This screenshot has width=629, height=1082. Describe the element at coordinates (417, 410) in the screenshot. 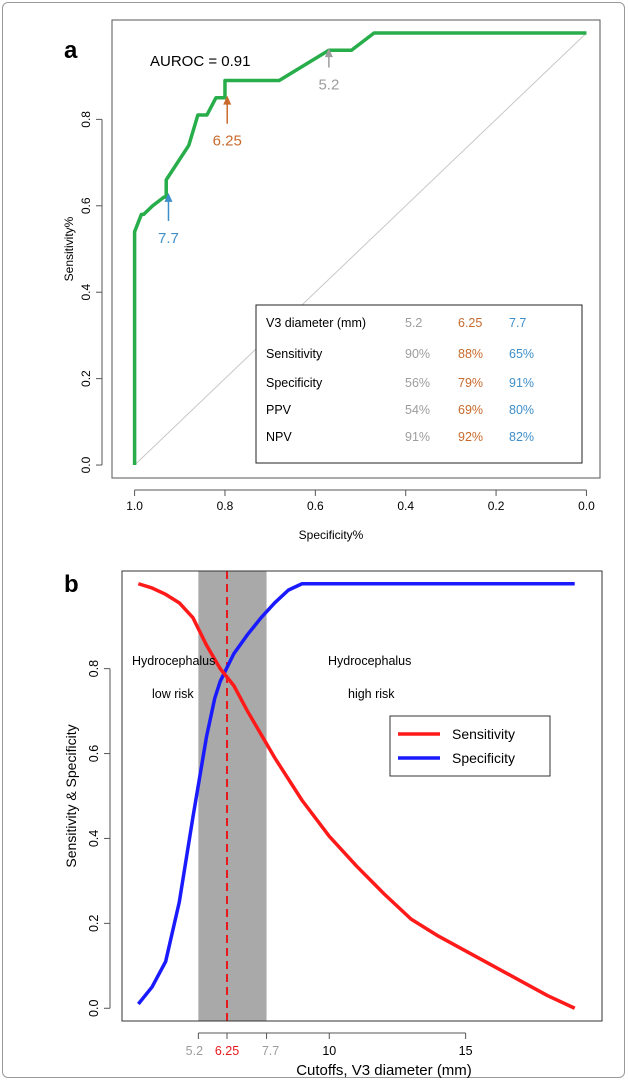

I see `table-cell: 54%` at that location.